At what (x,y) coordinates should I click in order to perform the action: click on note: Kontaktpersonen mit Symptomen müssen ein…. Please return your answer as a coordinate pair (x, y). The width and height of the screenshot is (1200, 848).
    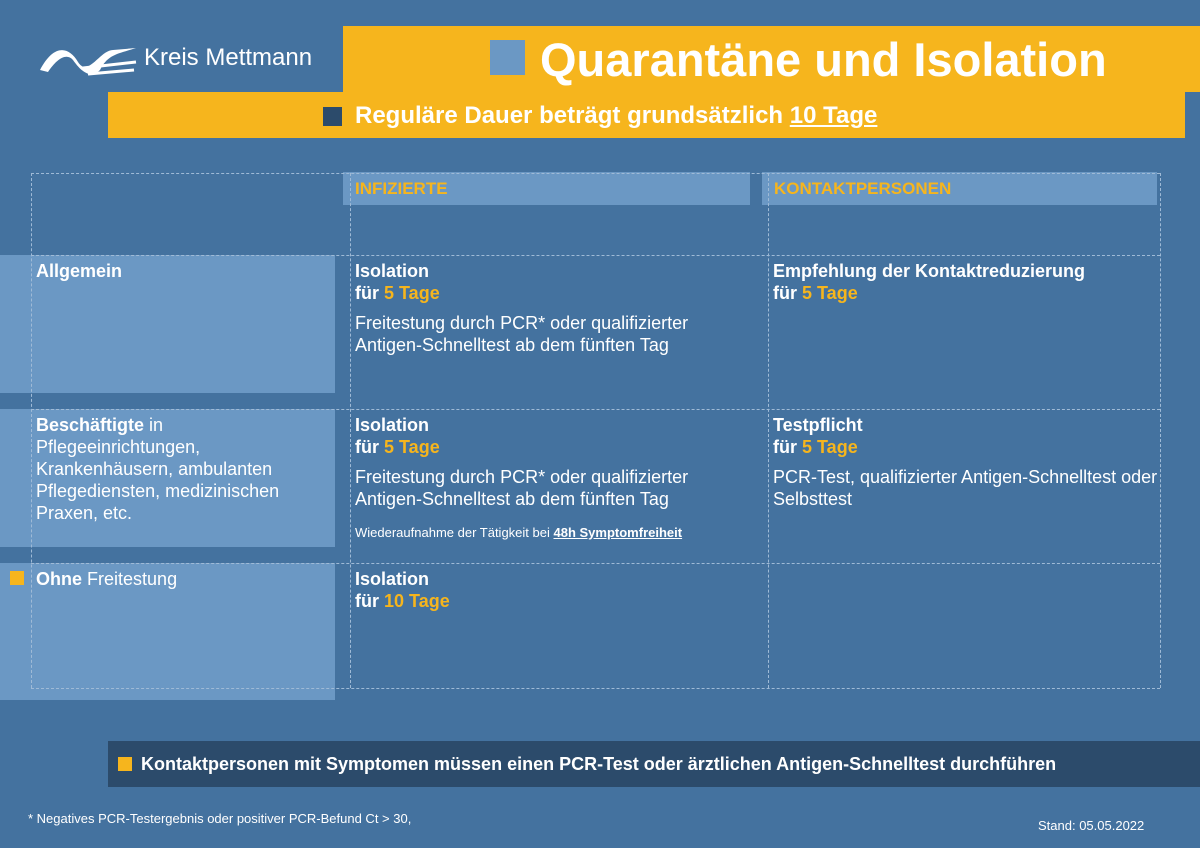
    Looking at the image, I should click on (599, 764).